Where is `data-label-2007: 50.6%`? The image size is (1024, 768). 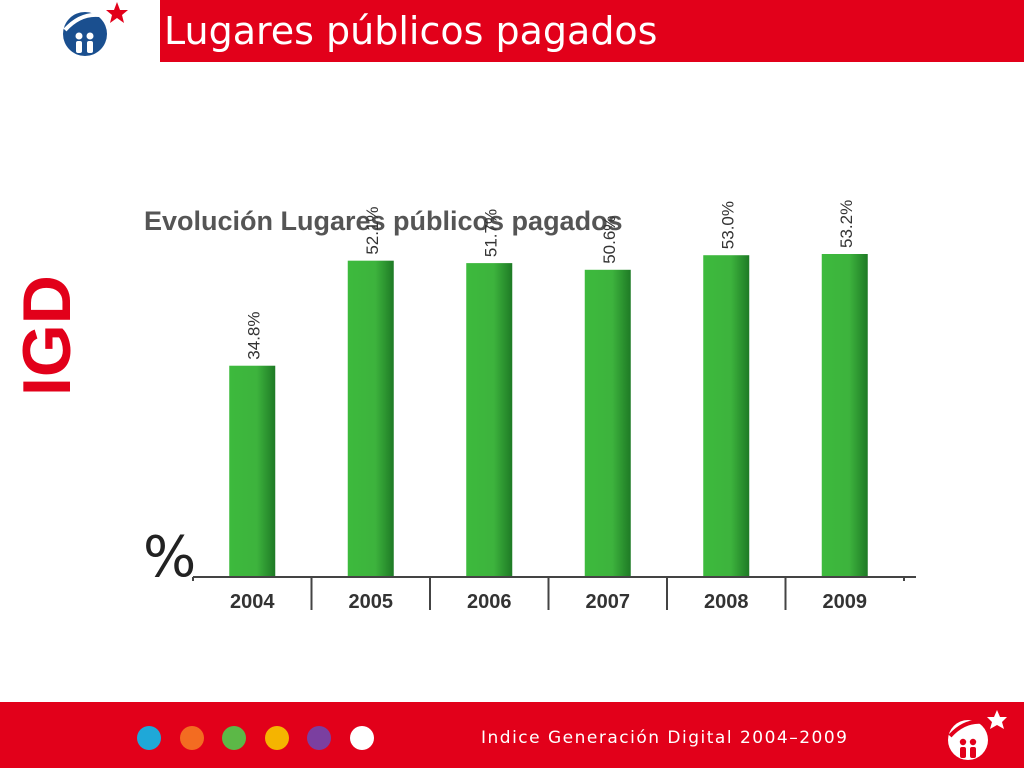
data-label-2007: 50.6% is located at coordinates (609, 240).